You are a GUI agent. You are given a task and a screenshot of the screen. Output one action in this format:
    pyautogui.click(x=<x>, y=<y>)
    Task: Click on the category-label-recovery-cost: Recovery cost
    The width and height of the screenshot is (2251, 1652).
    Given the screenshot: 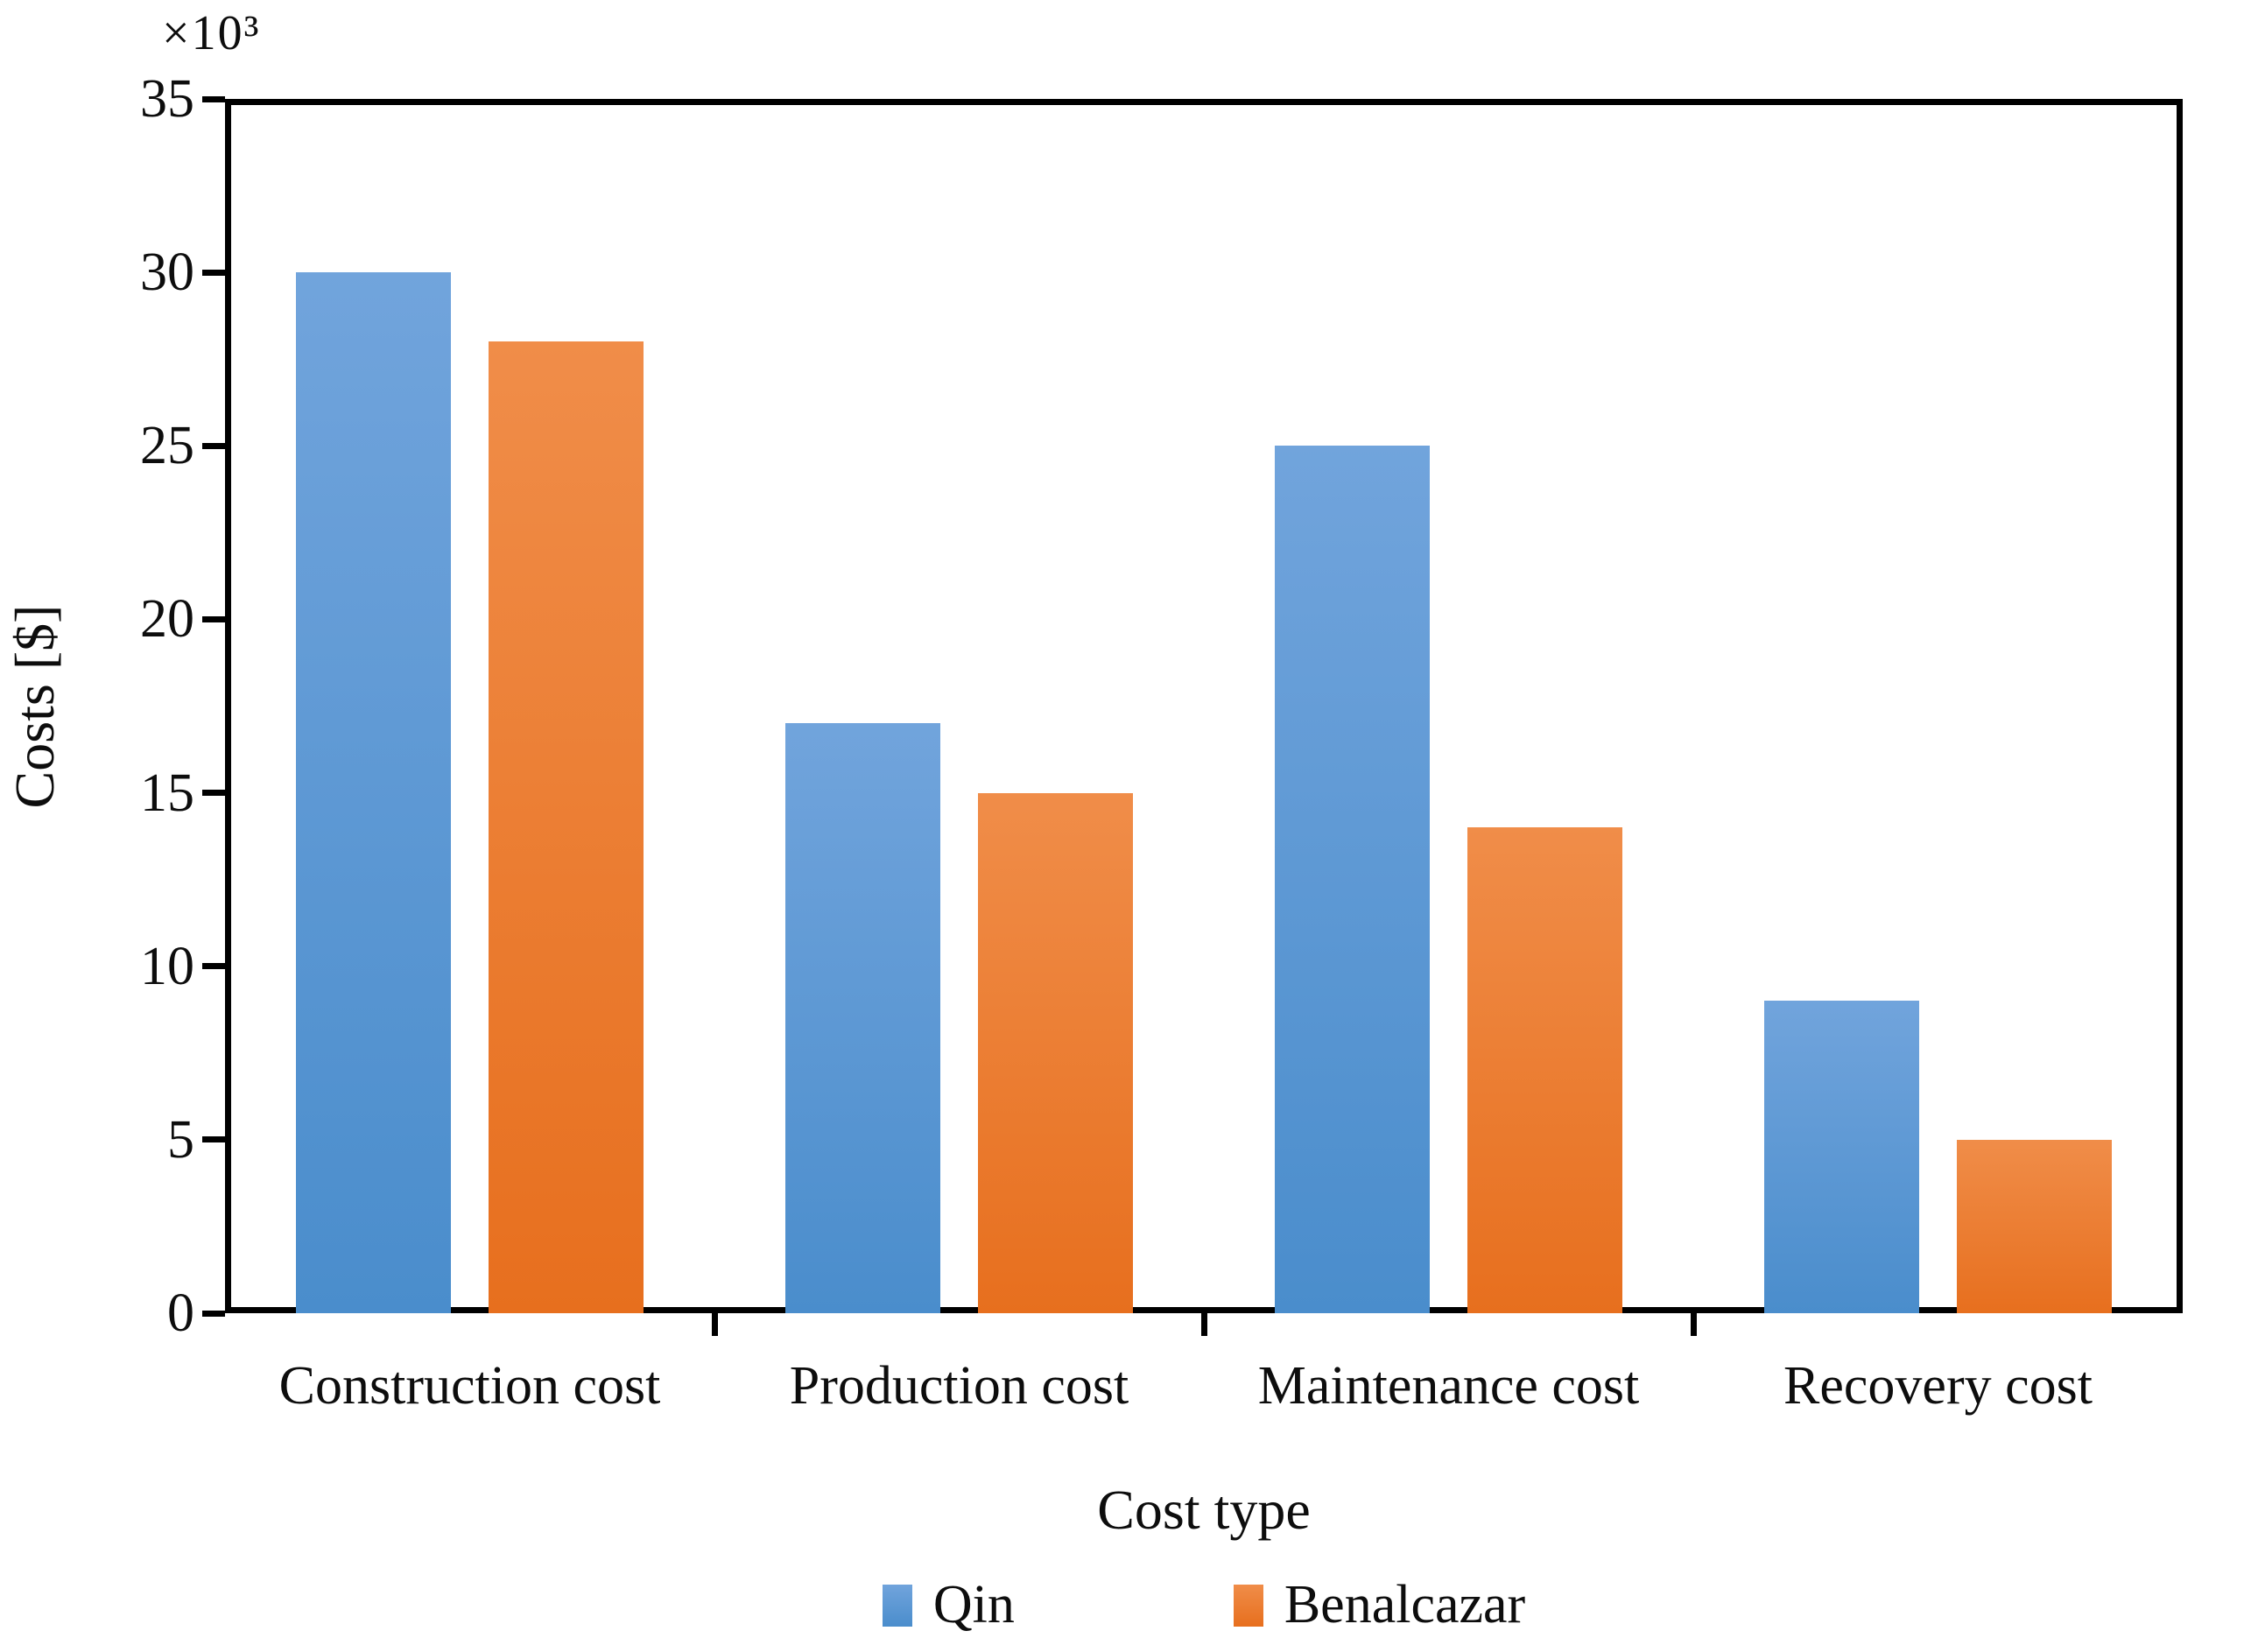 What is the action you would take?
    pyautogui.click(x=1938, y=1386)
    